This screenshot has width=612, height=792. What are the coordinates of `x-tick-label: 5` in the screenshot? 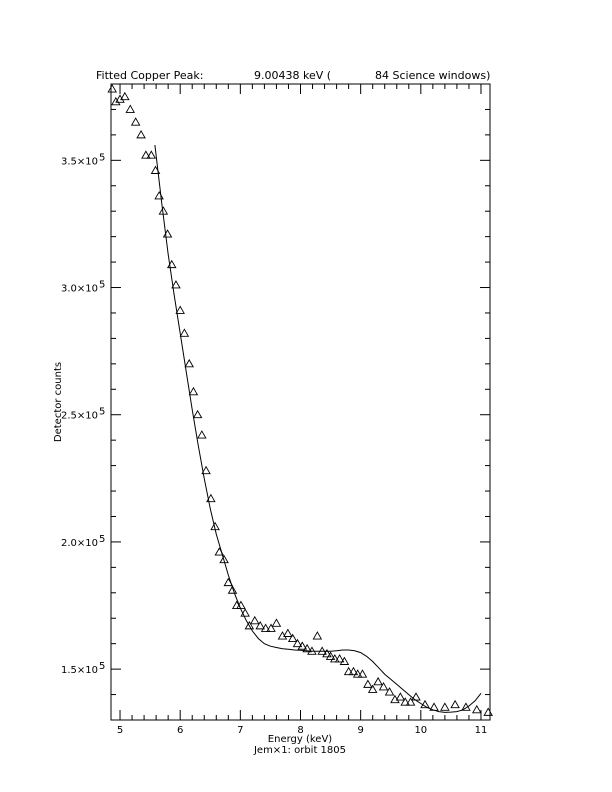 It's located at (120, 730).